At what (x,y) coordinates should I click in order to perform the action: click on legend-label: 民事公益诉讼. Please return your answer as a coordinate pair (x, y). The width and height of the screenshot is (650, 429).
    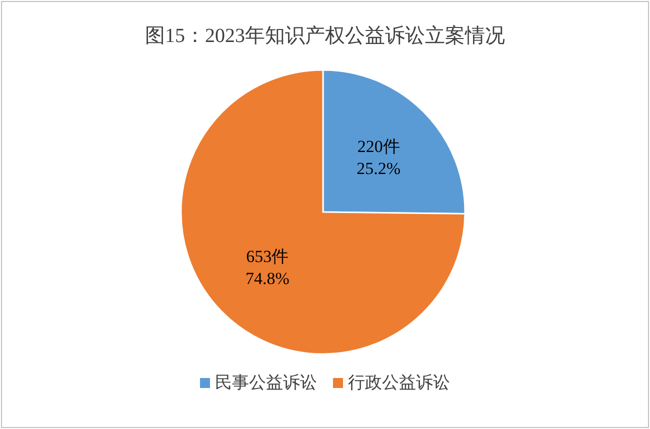
    Looking at the image, I should click on (266, 382).